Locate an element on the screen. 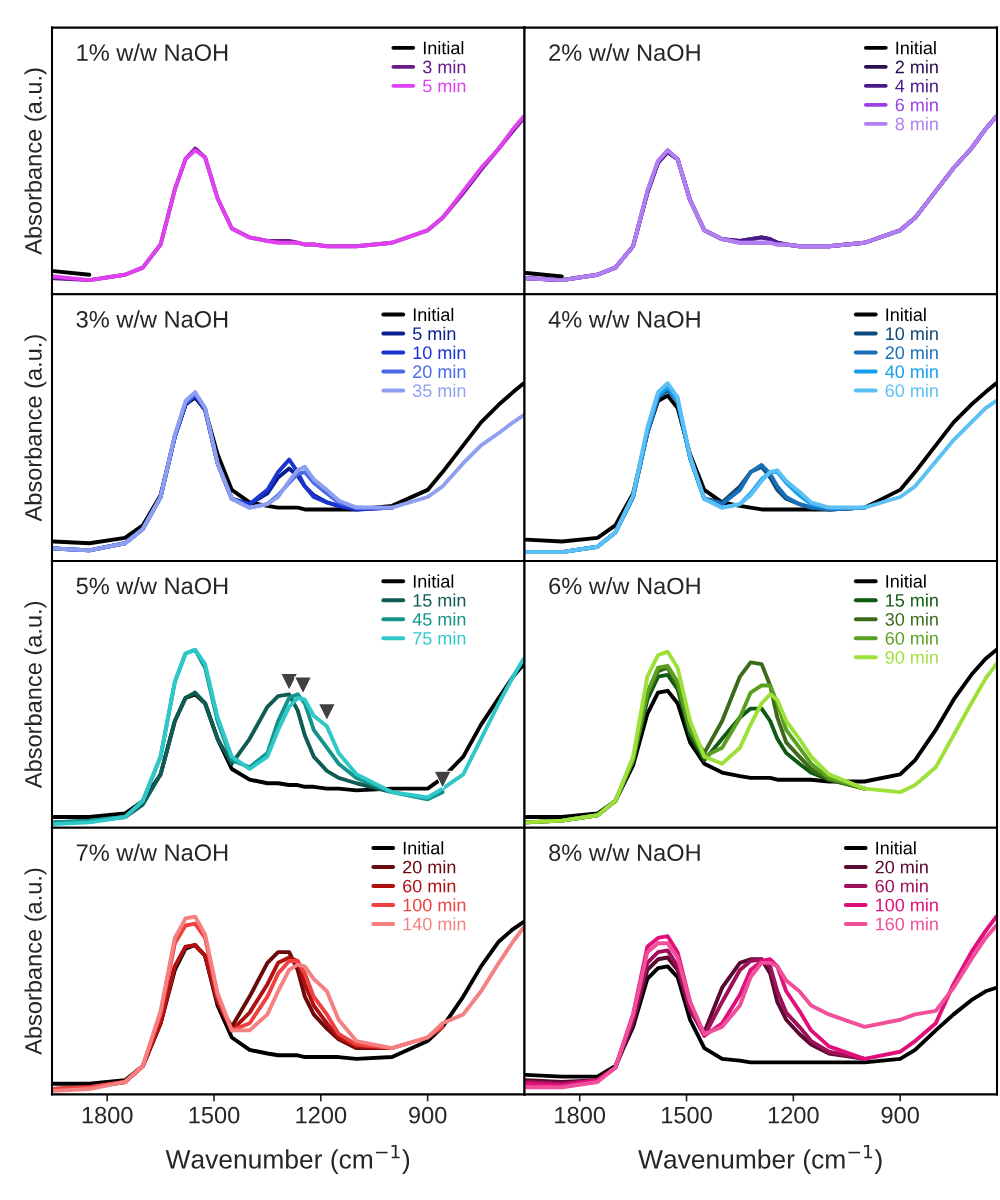  legend-label: 6 min is located at coordinates (916, 105).